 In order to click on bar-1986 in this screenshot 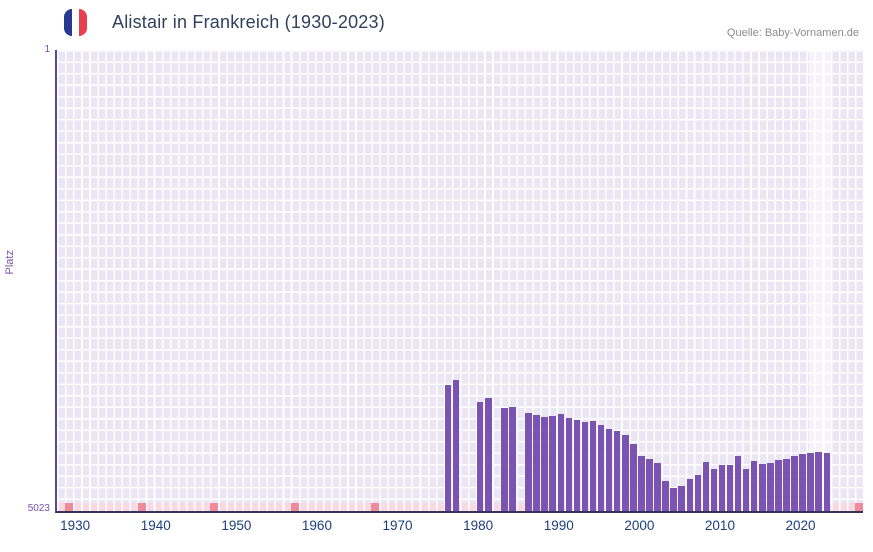, I will do `click(528, 461)`.